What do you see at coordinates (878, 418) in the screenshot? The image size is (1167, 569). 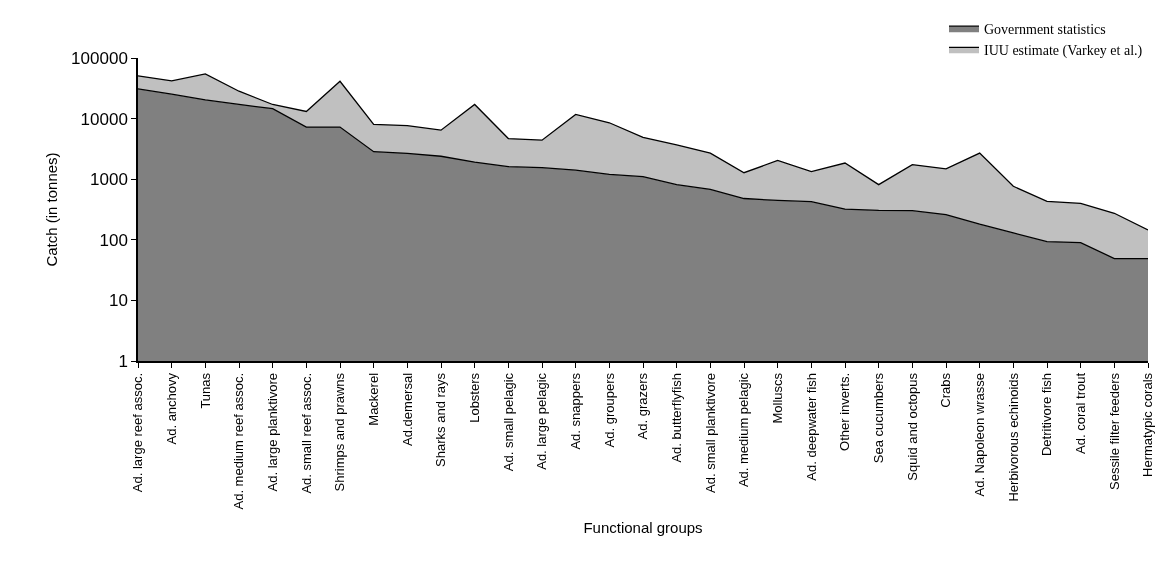 I see `x-tick-label: Sea cucumbers` at bounding box center [878, 418].